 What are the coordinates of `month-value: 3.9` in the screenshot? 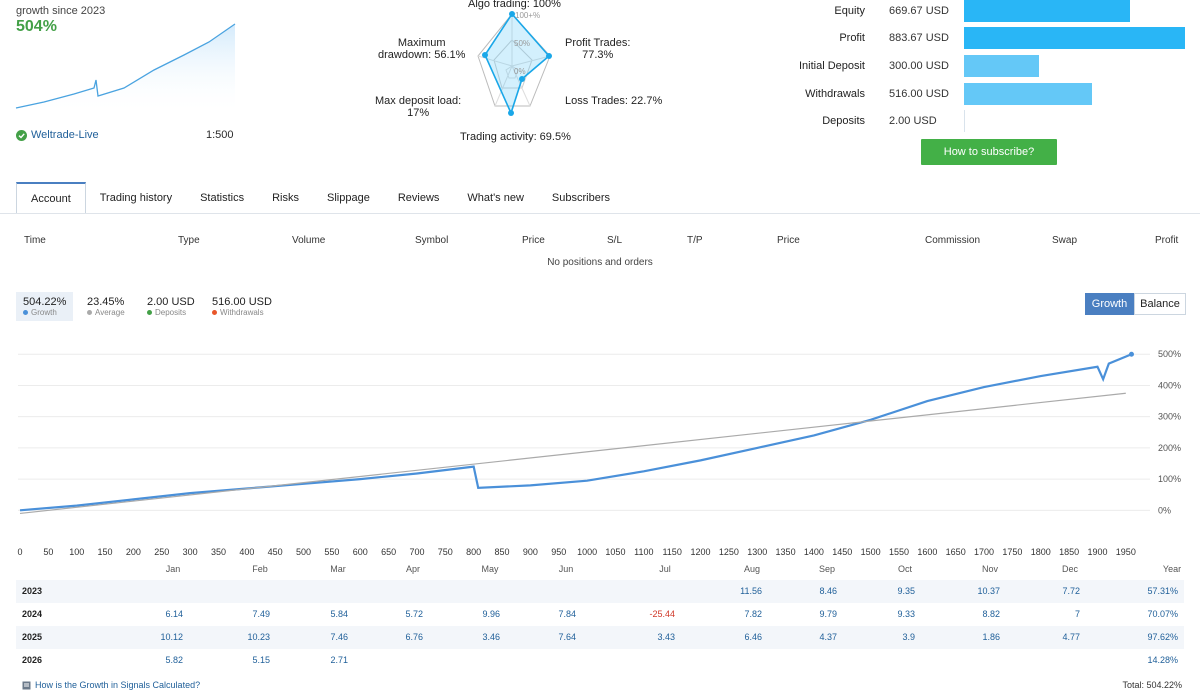 It's located at (908, 637).